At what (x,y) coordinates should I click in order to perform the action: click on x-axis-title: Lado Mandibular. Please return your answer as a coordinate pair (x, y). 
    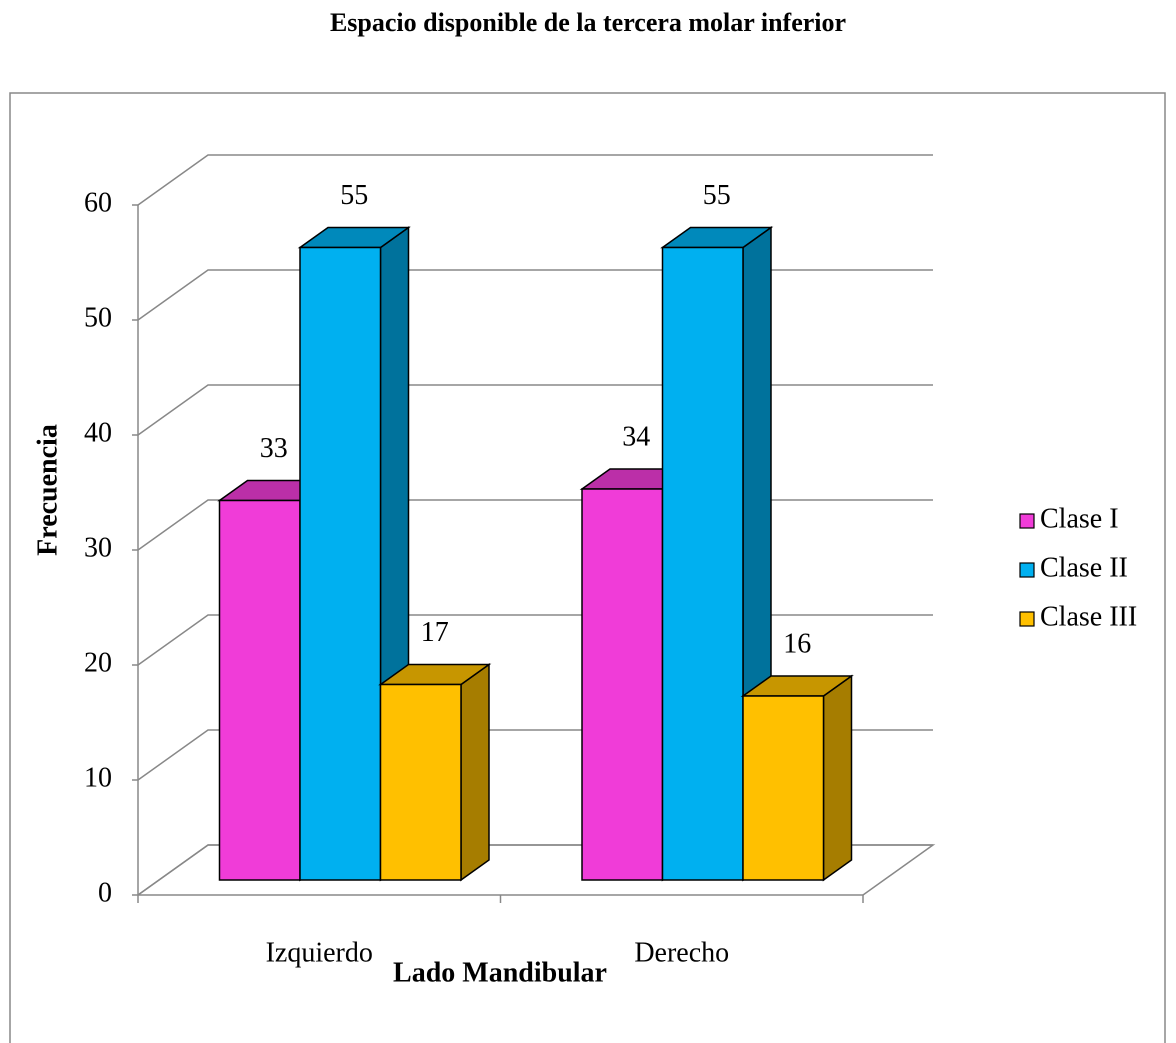
    Looking at the image, I should click on (500, 972).